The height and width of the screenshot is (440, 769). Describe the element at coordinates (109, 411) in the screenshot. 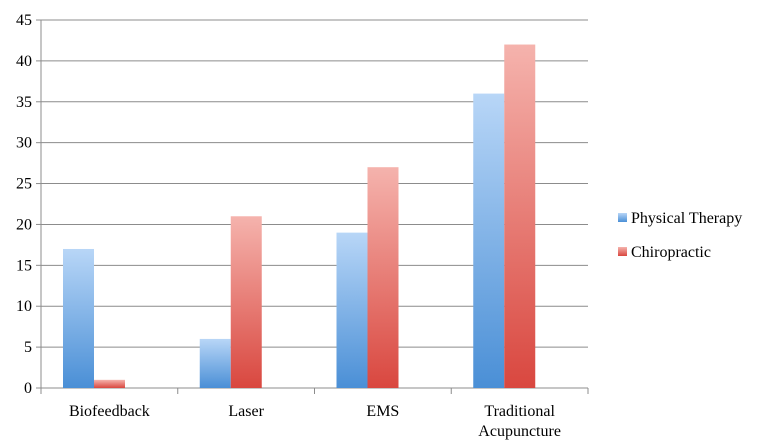

I see `x-category-label: Biofeedback` at that location.